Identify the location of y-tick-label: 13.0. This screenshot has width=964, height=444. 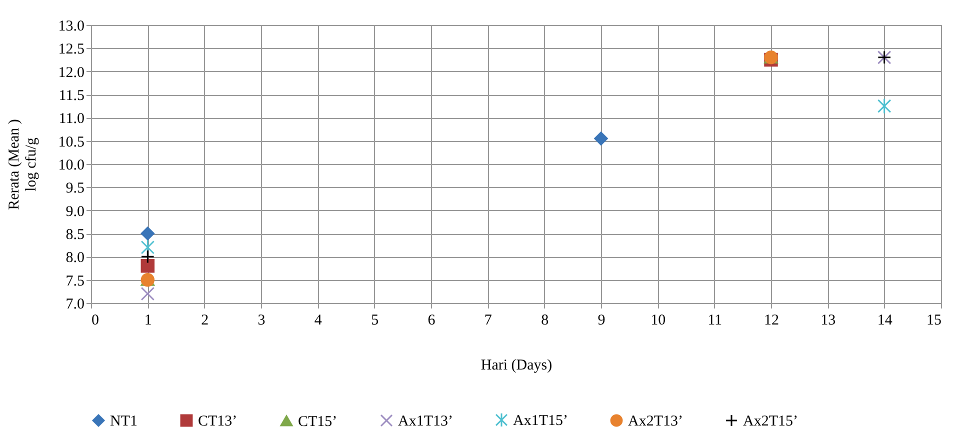
(71, 26).